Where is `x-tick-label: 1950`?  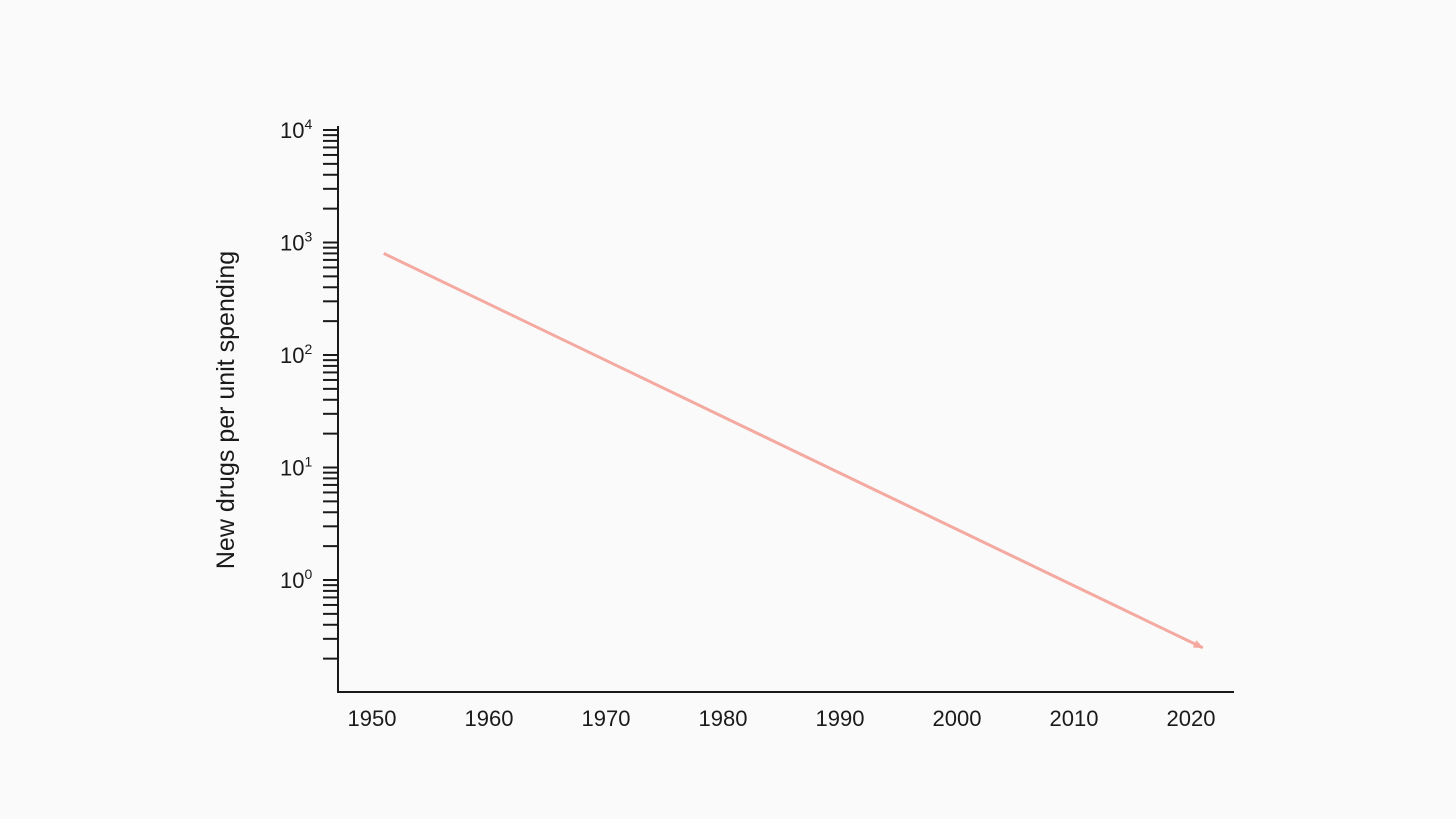 x-tick-label: 1950 is located at coordinates (372, 718).